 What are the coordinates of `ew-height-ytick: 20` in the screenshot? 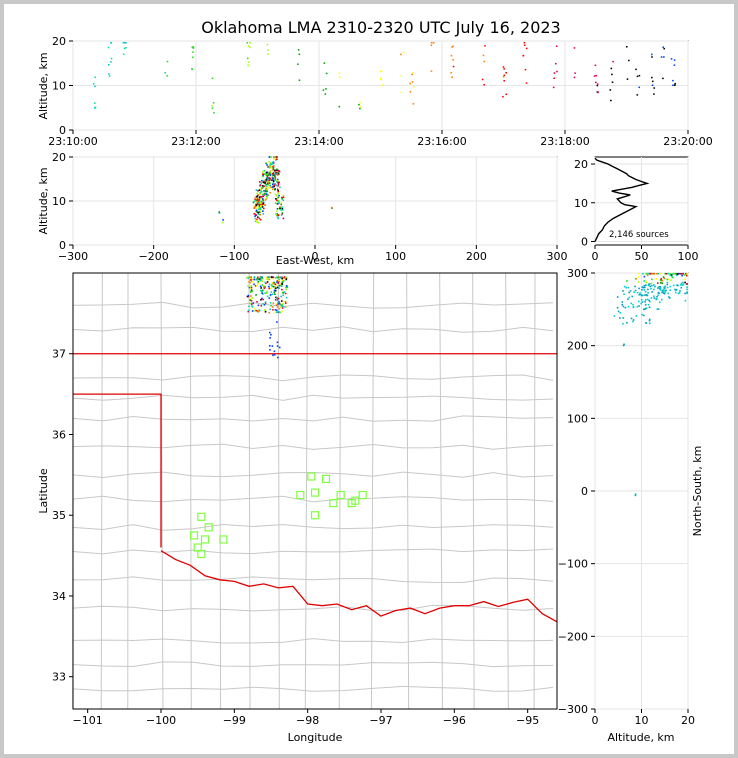 It's located at (59, 157).